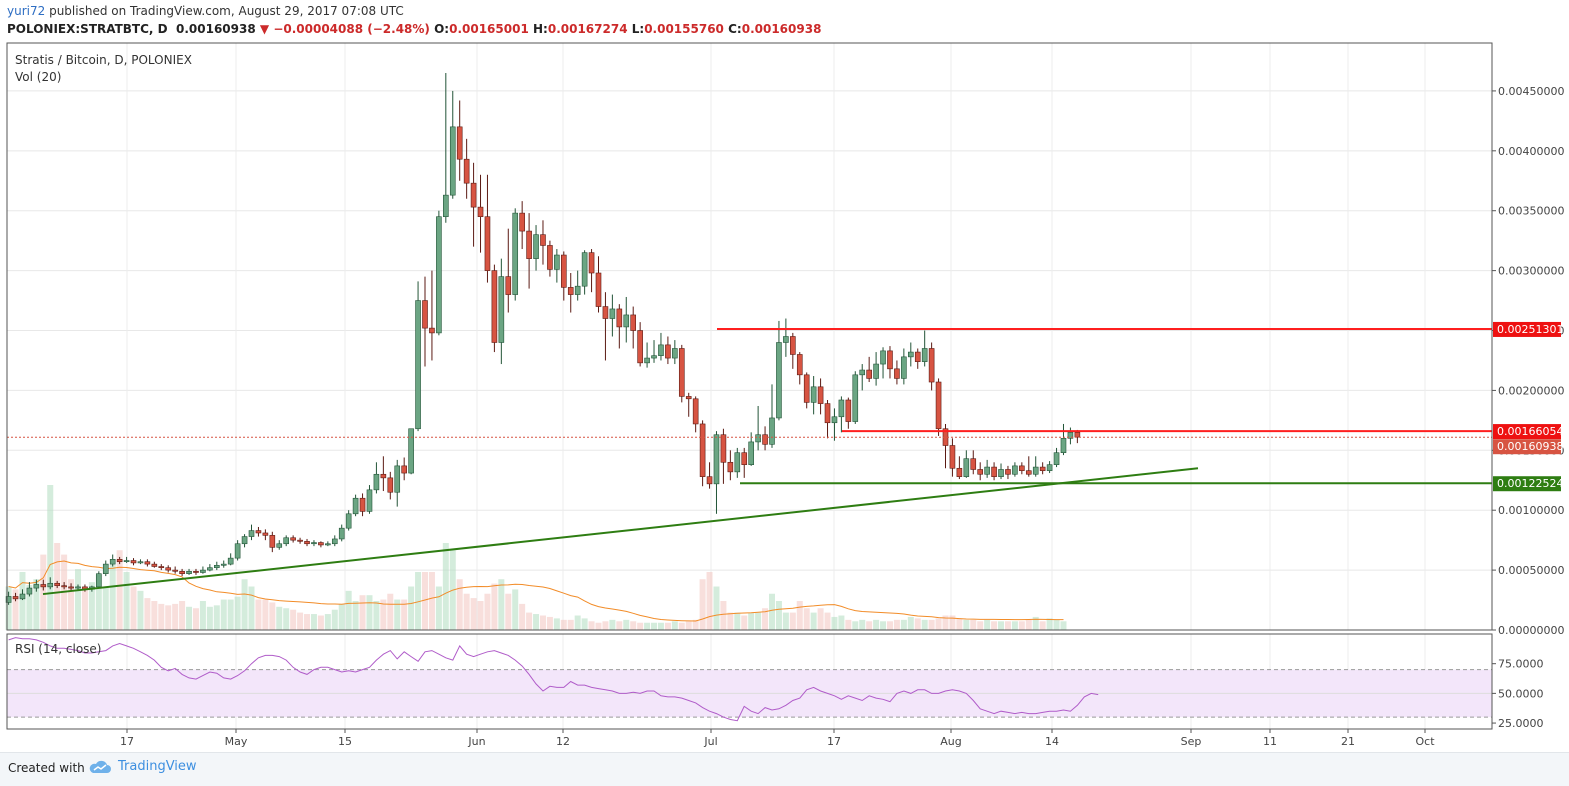  I want to click on author-link: yuri72, so click(26, 11).